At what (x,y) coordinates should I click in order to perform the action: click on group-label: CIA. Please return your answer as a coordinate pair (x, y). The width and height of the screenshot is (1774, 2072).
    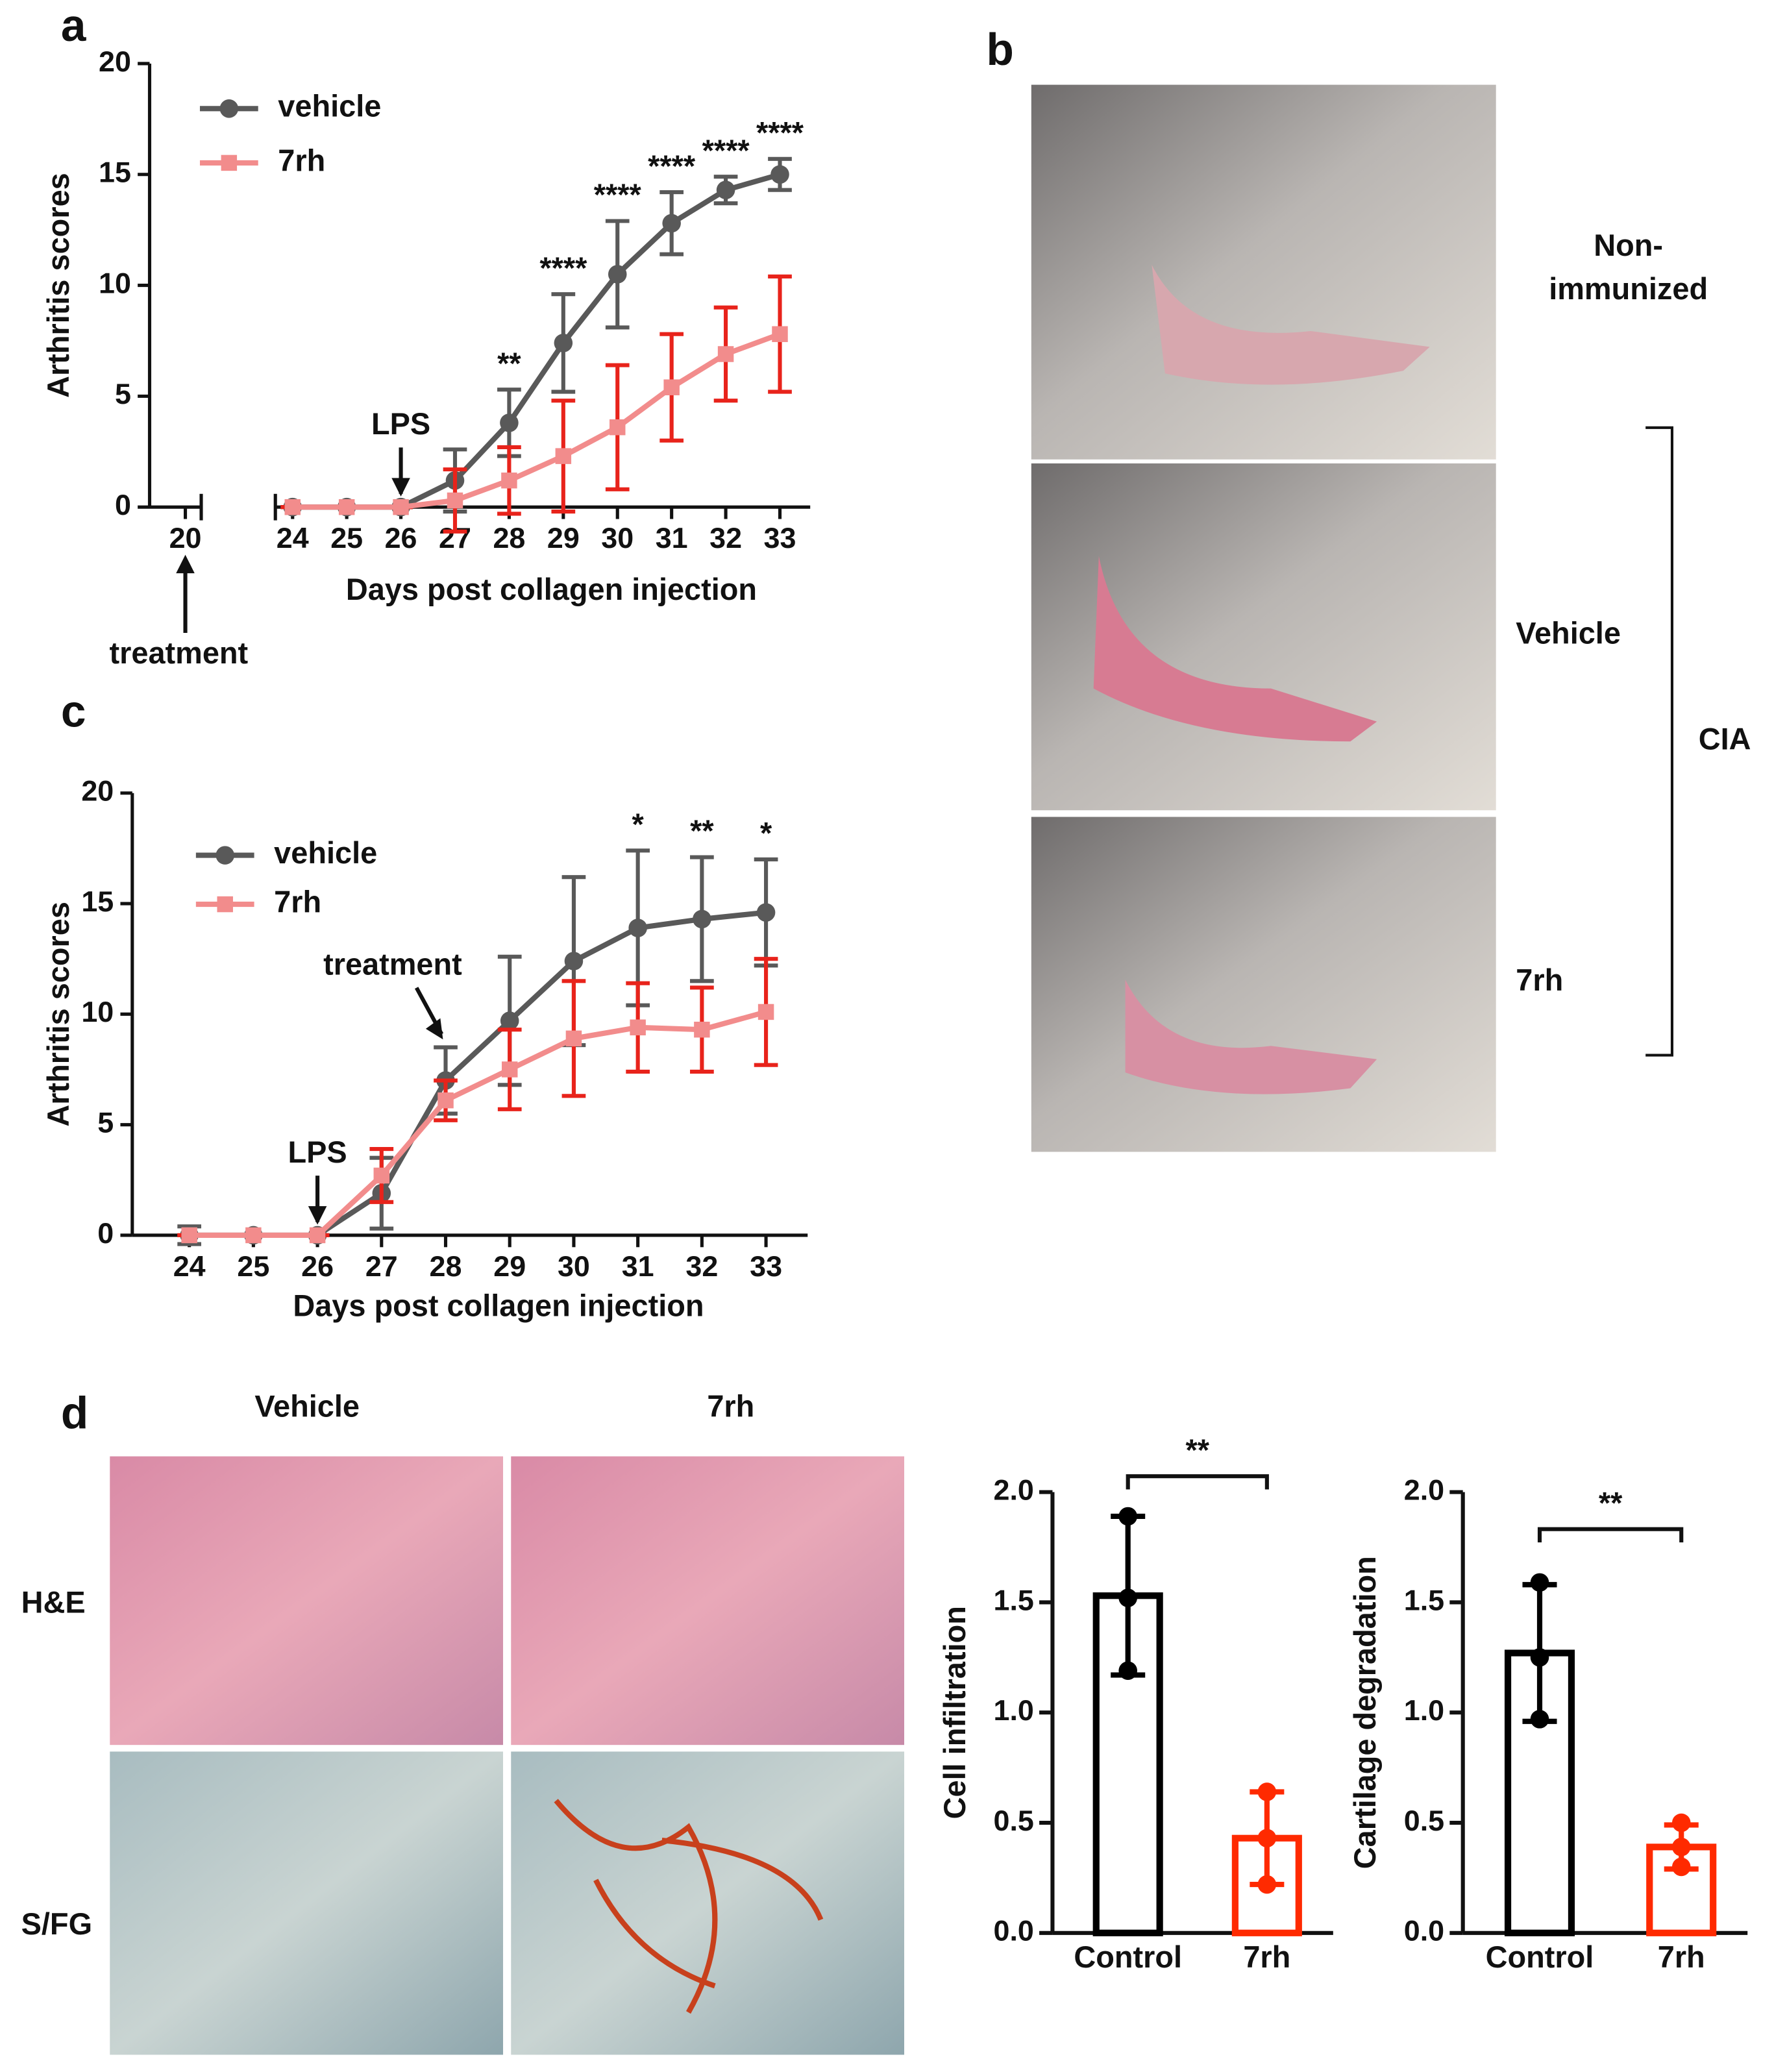
    Looking at the image, I should click on (1725, 739).